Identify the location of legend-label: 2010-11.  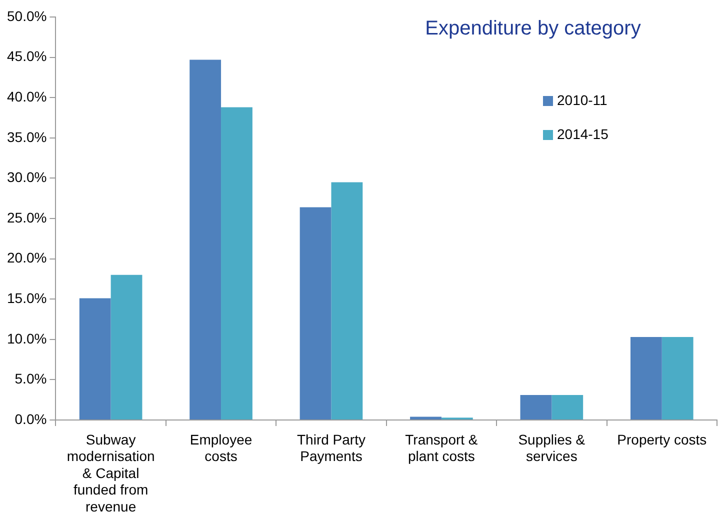
(582, 100).